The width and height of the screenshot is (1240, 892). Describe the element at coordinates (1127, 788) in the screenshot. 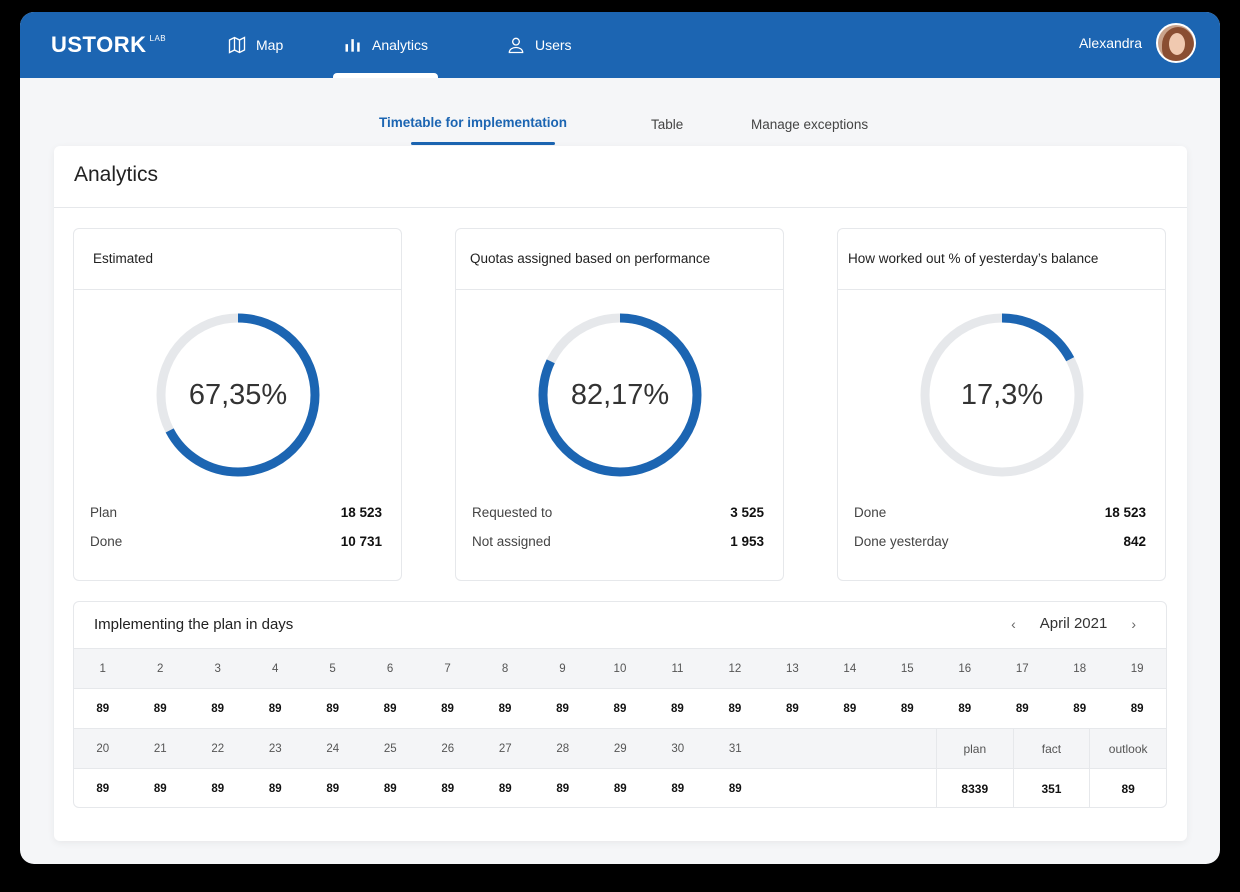

I see `summary-value: 89` at that location.